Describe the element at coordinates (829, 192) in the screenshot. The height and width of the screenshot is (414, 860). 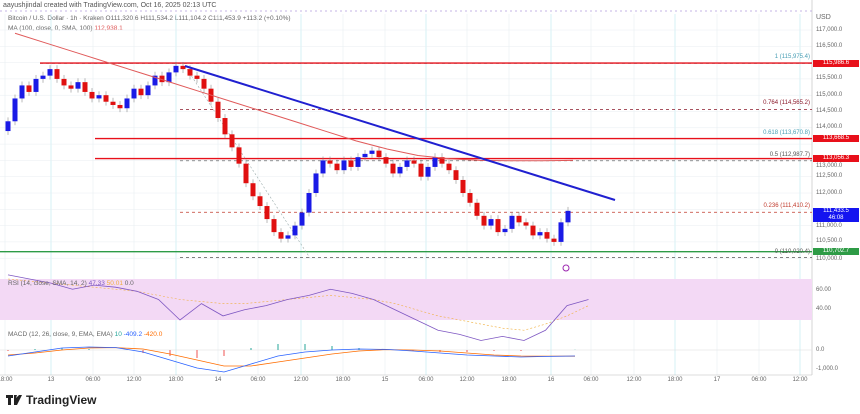
I see `price-axis-label: 112,000.0` at that location.